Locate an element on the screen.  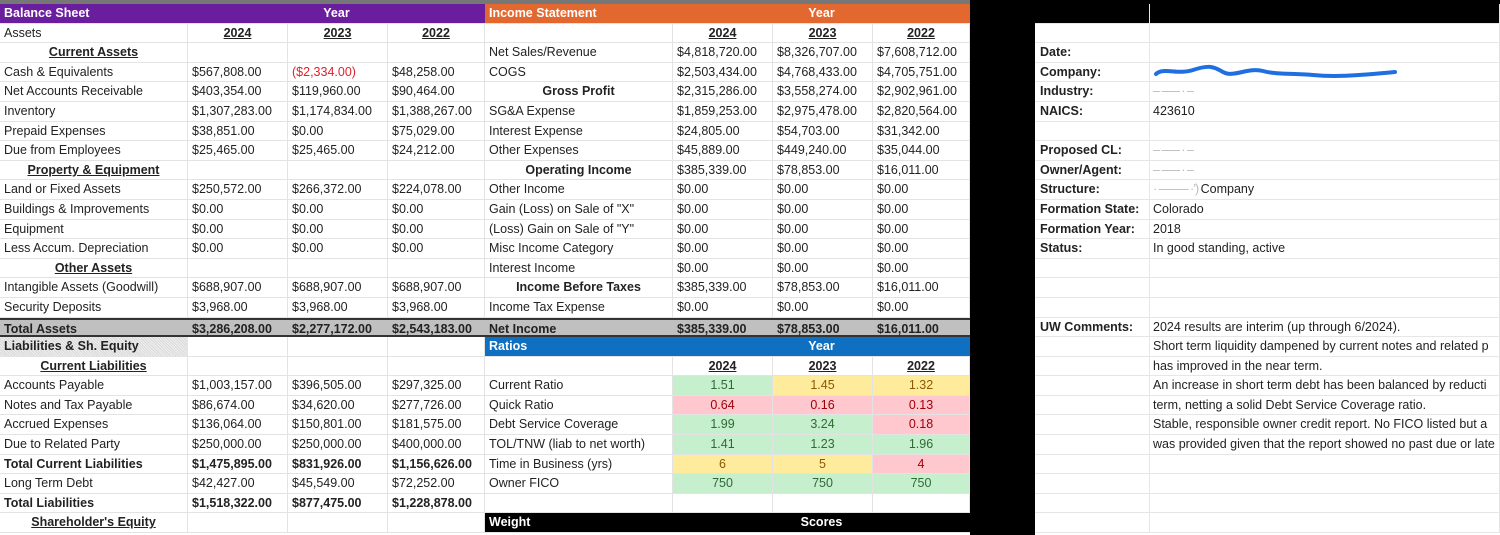
cell-value: $396,505.00 is located at coordinates (338, 385).